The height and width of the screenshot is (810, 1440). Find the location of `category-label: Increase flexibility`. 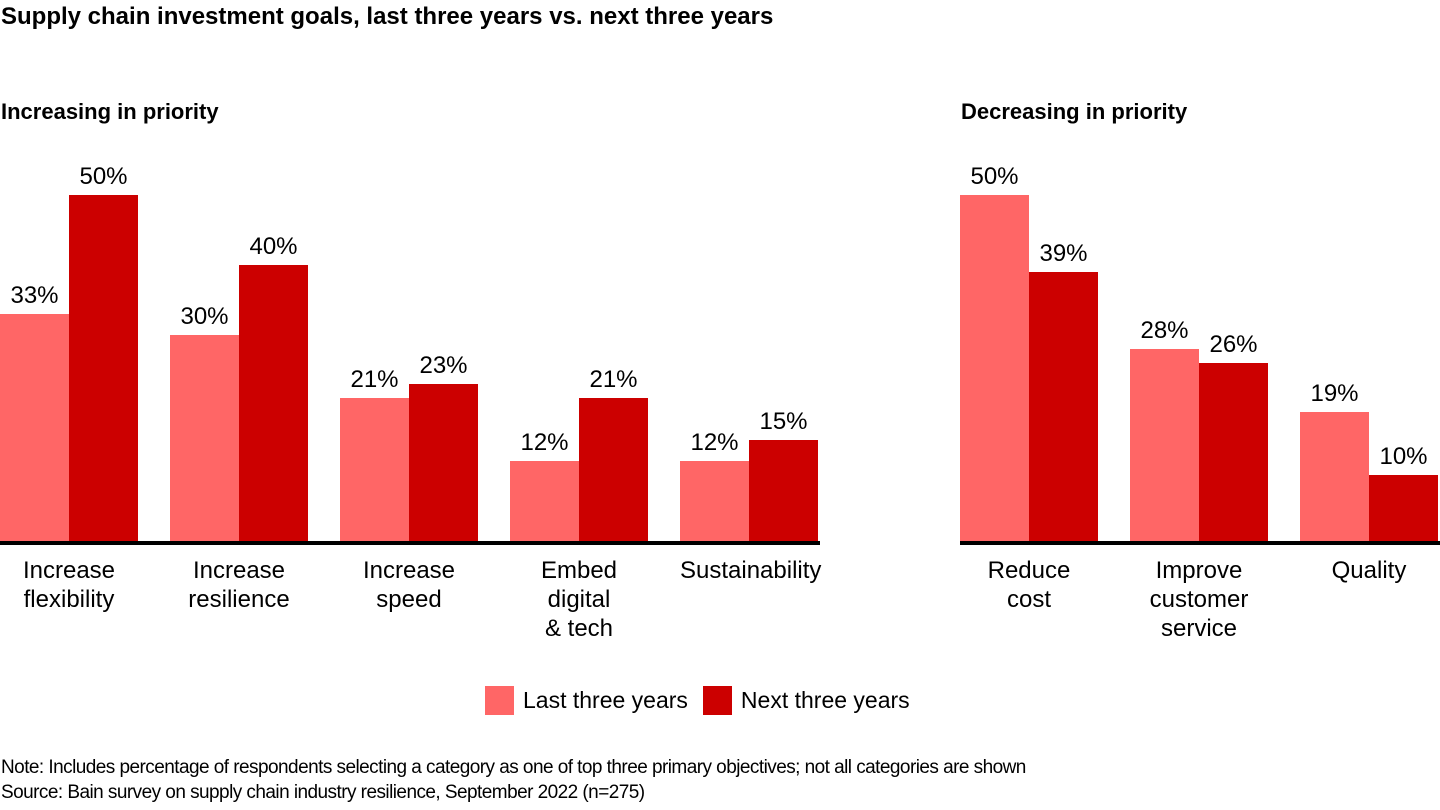

category-label: Increase flexibility is located at coordinates (69, 599).